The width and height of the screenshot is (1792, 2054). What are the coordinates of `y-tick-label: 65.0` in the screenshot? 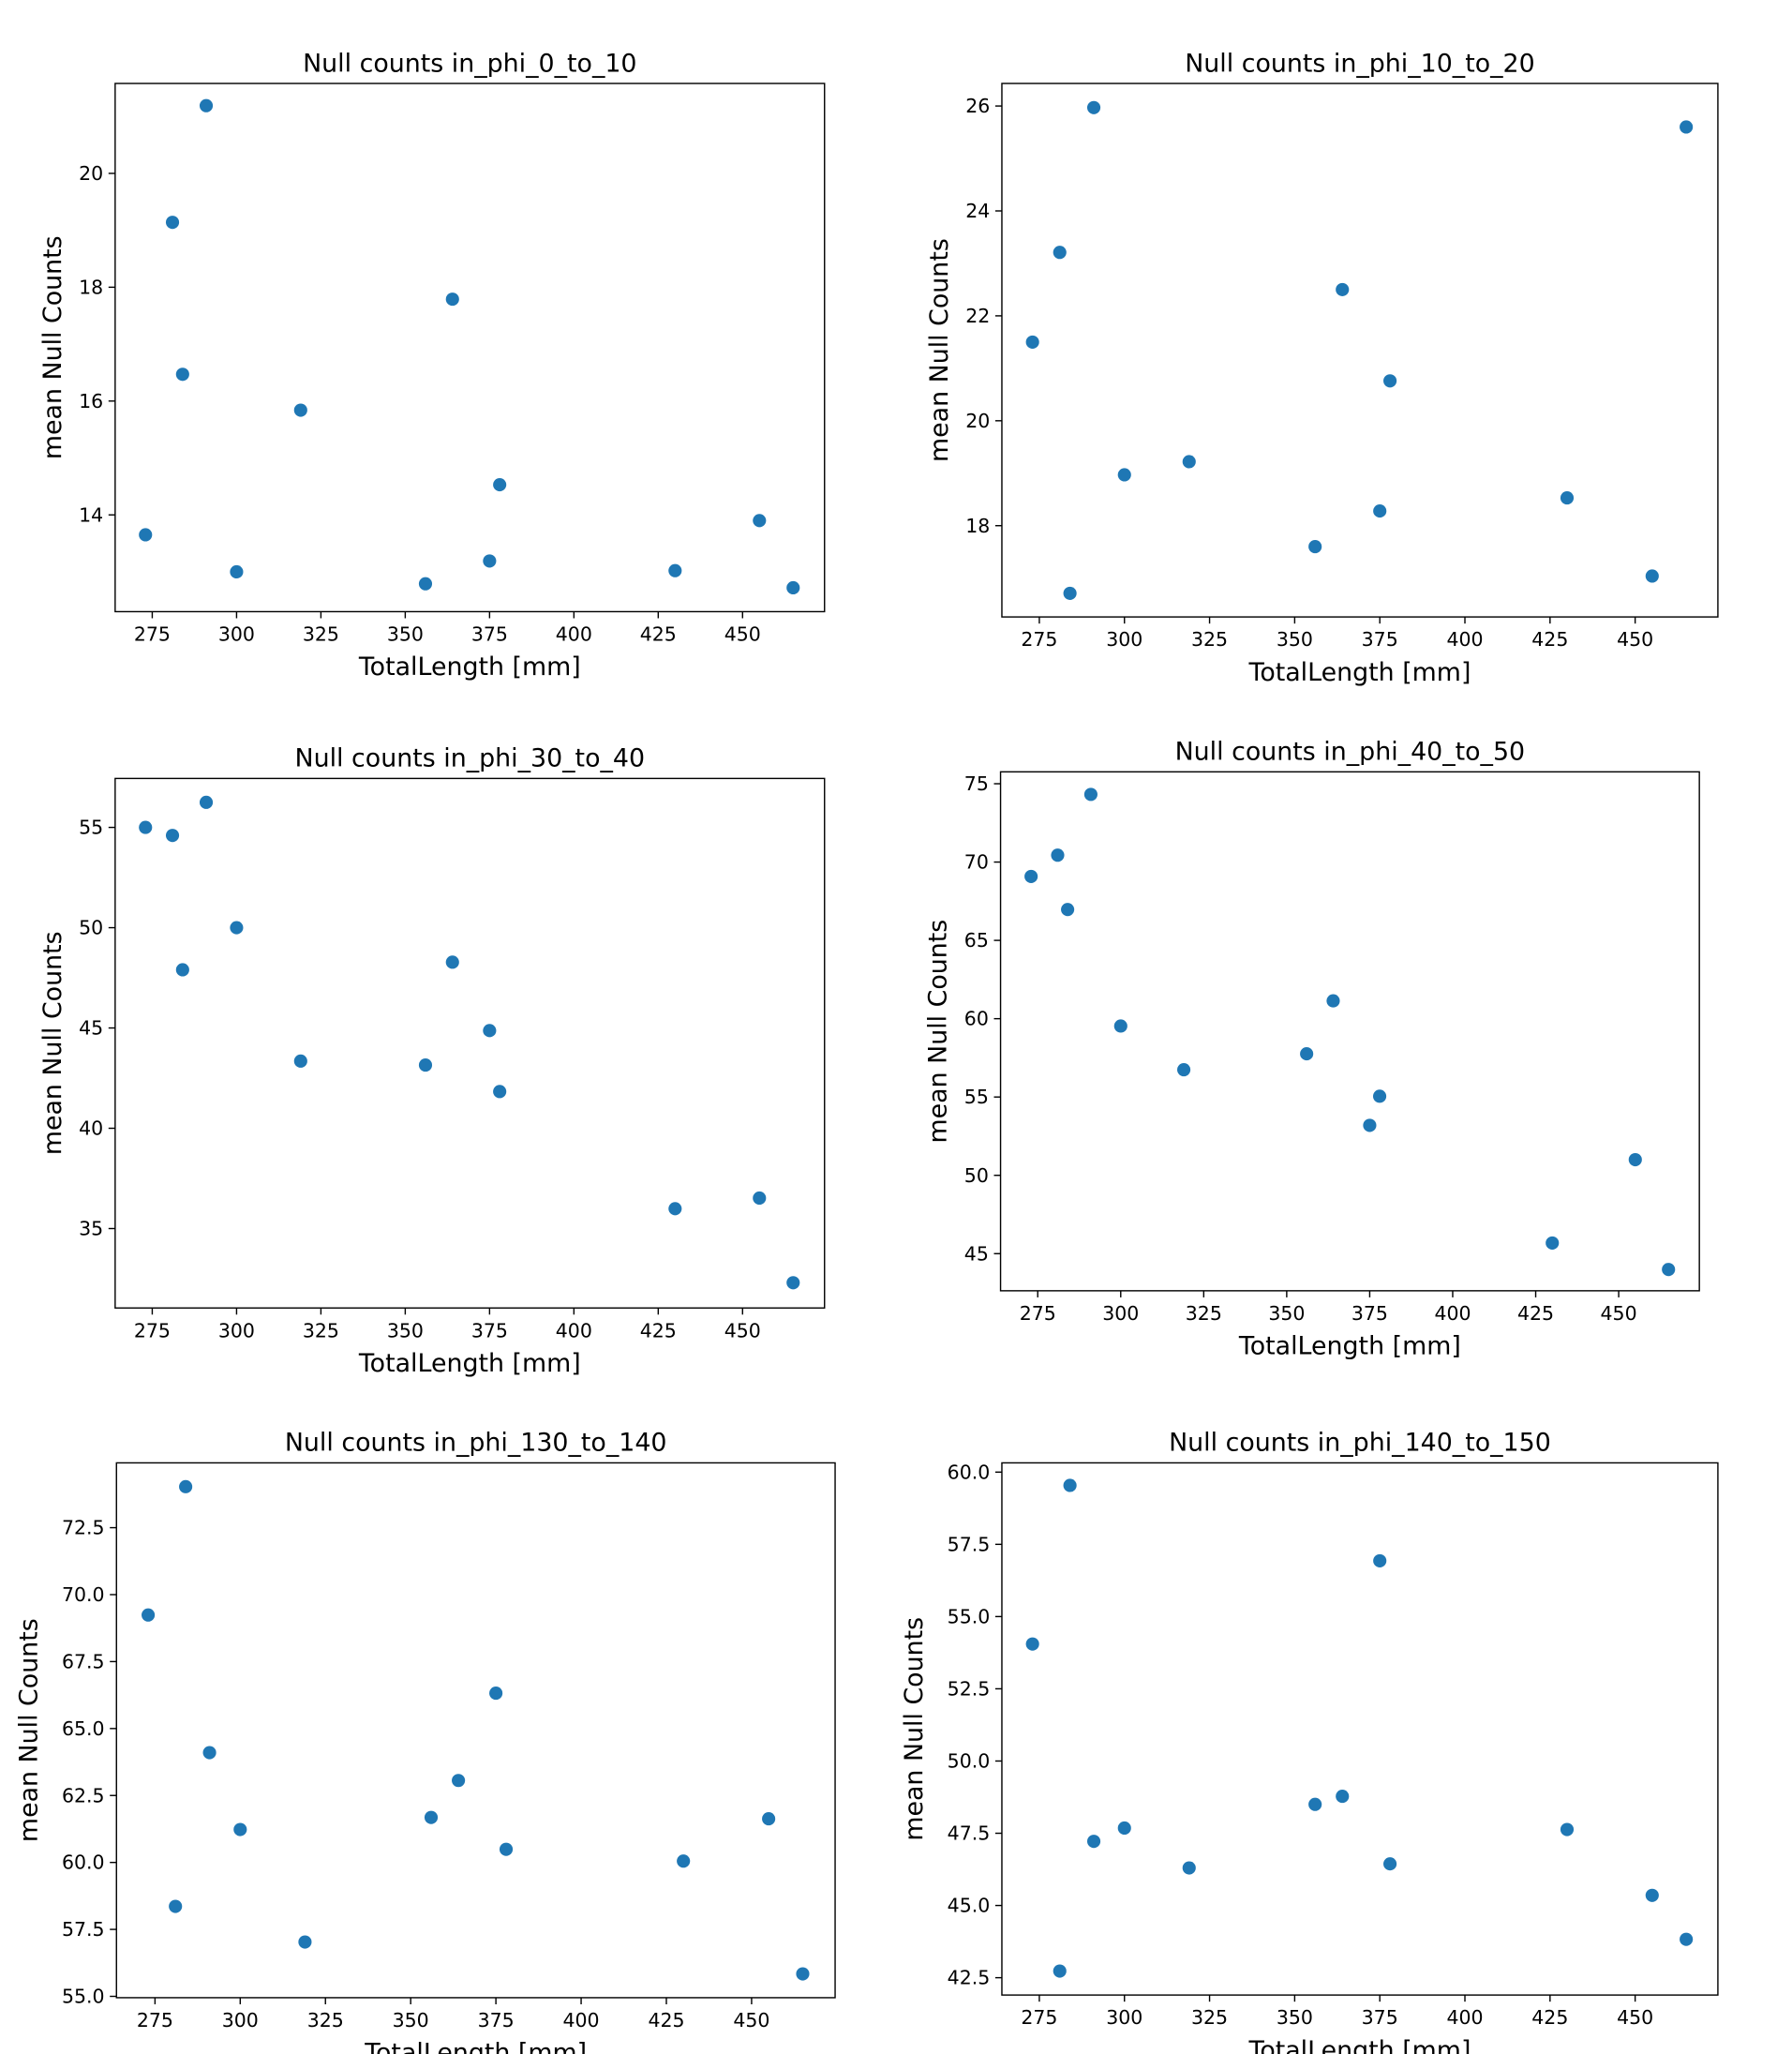 It's located at (83, 1728).